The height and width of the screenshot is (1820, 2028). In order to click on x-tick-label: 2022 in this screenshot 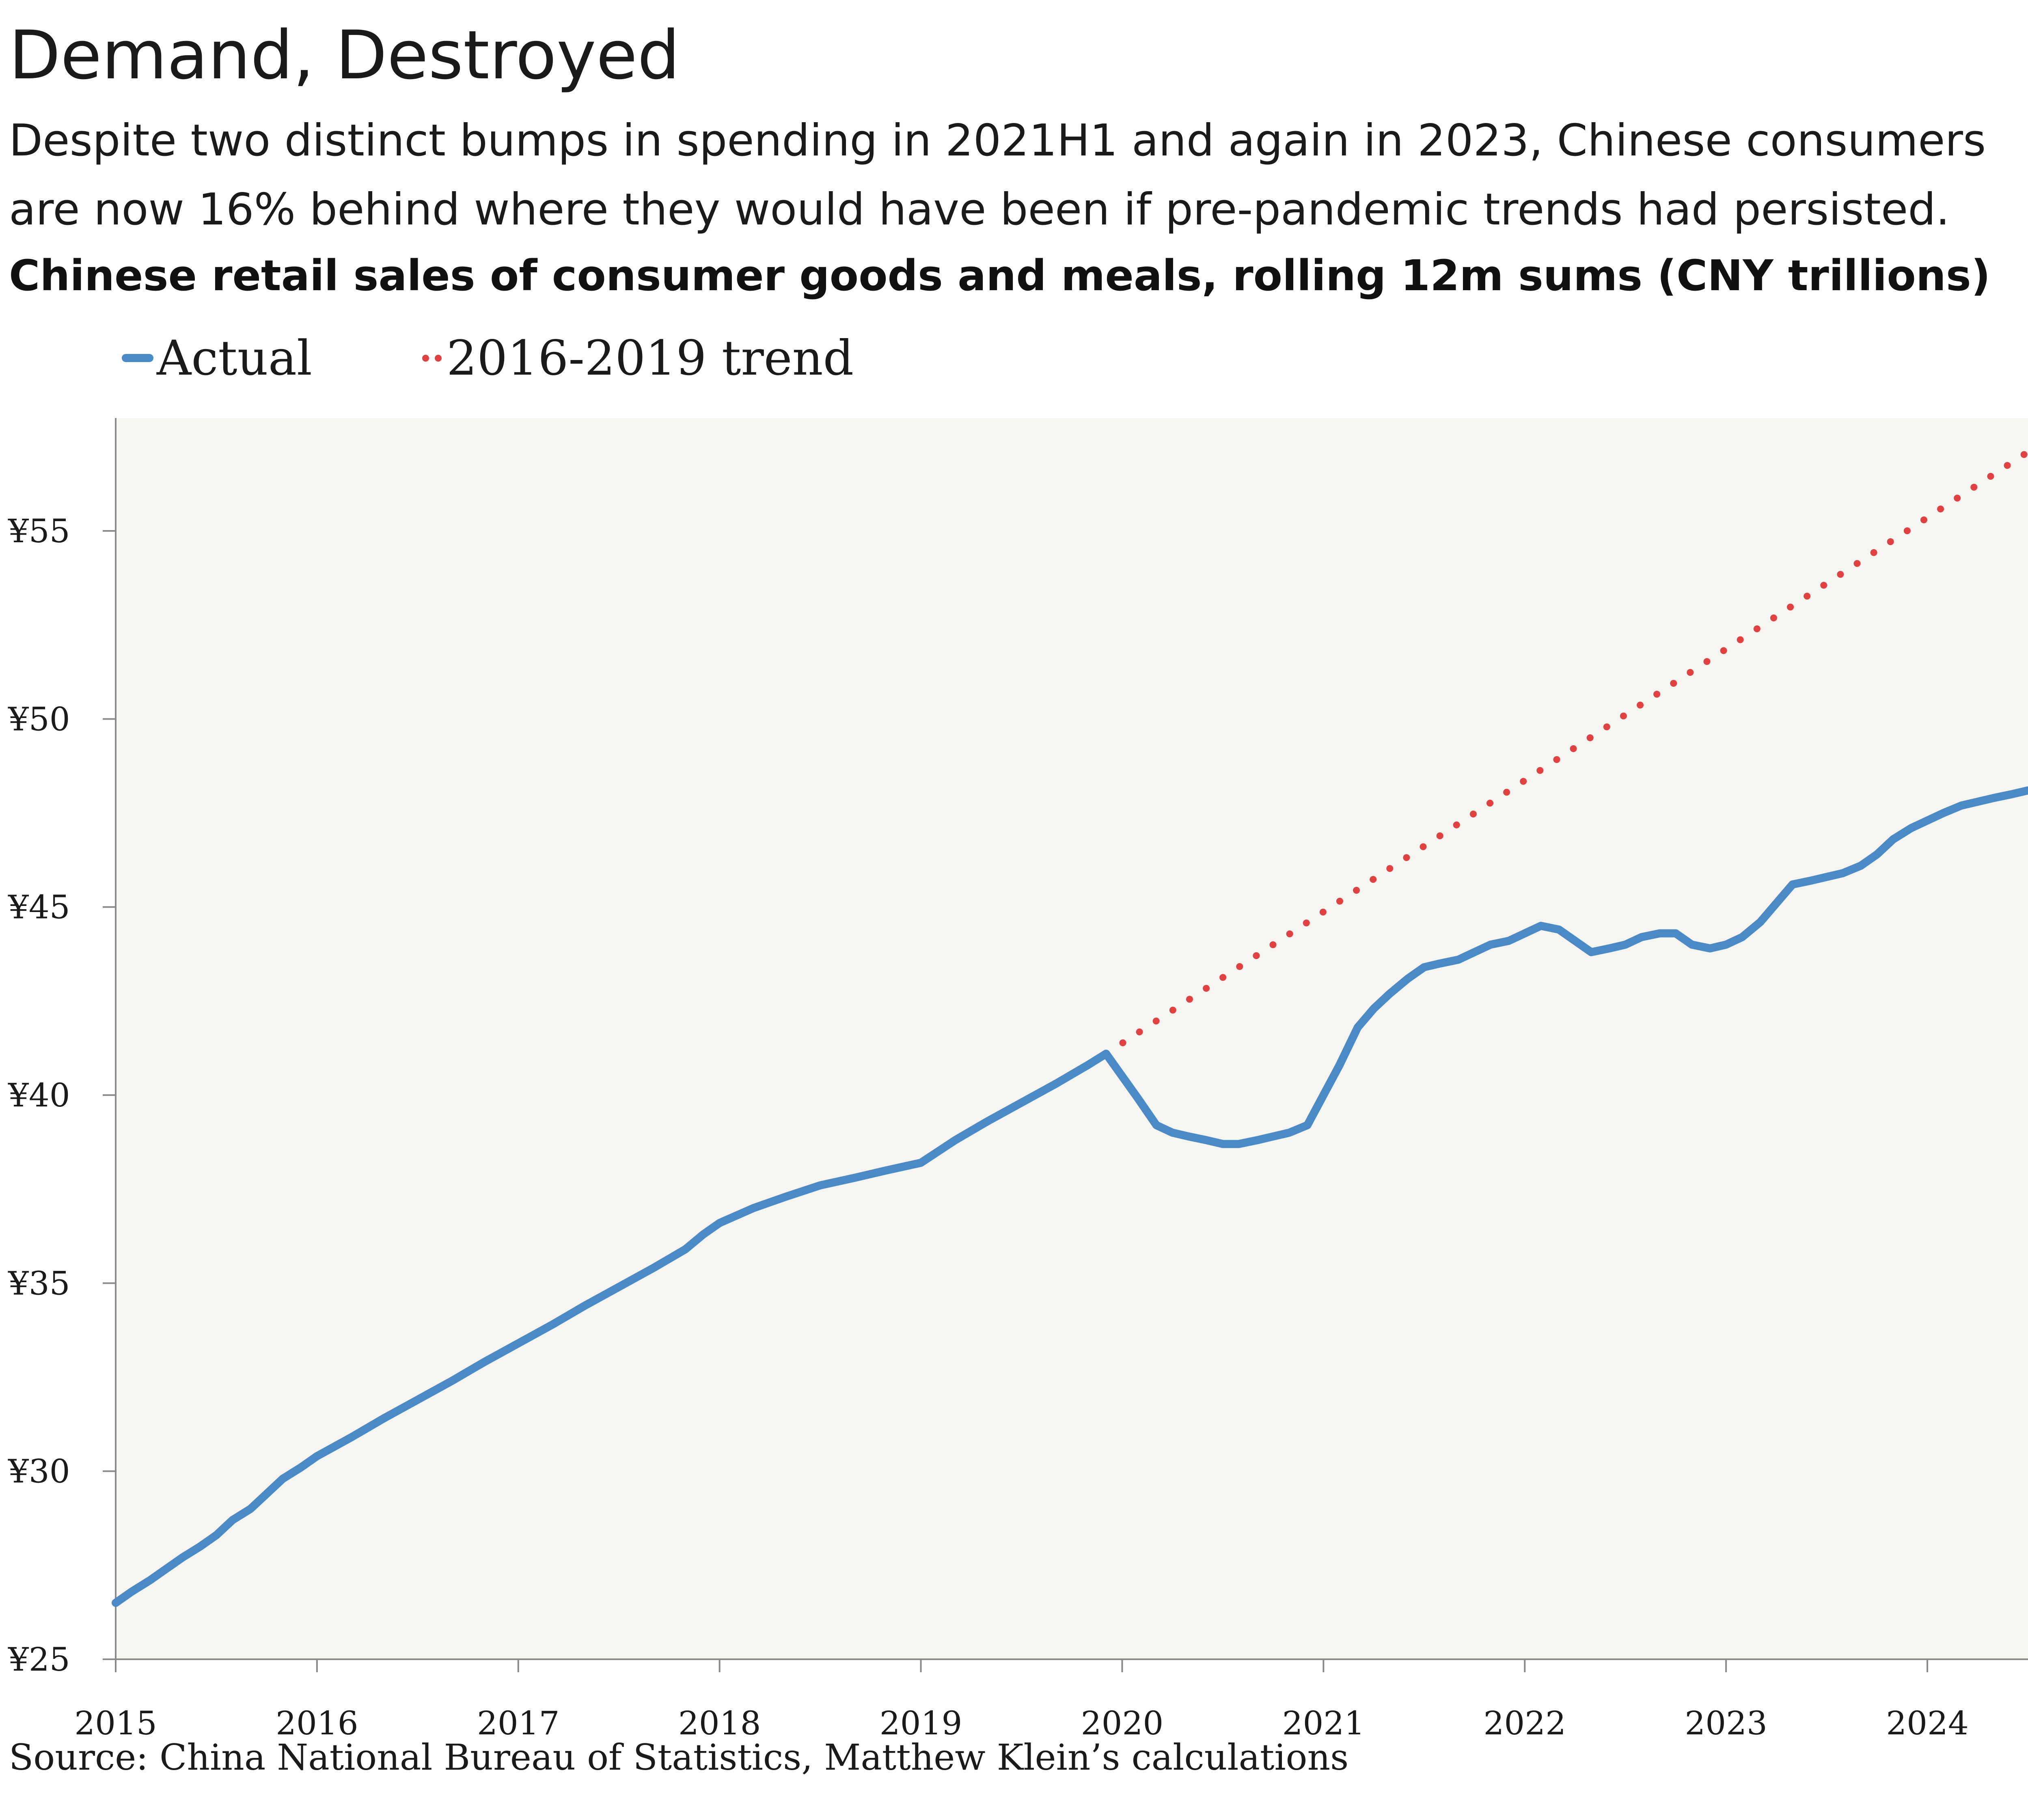, I will do `click(1524, 1723)`.